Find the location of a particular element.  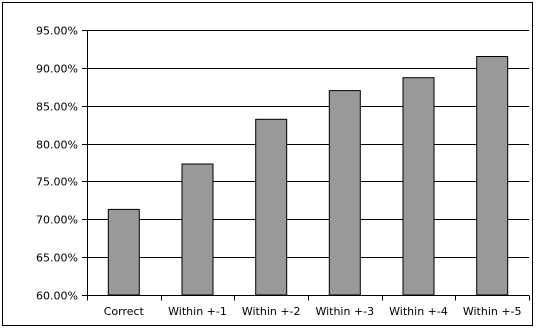

y-tick-label: 85.00% is located at coordinates (57, 107).